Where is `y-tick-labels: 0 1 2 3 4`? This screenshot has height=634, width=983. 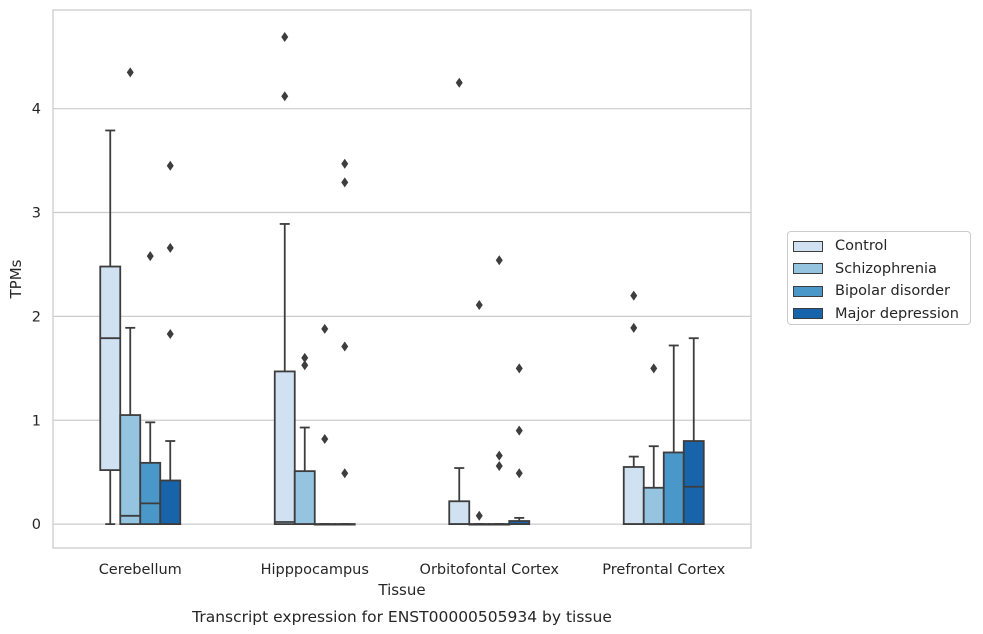
y-tick-labels: 0 1 2 3 4 is located at coordinates (36, 317).